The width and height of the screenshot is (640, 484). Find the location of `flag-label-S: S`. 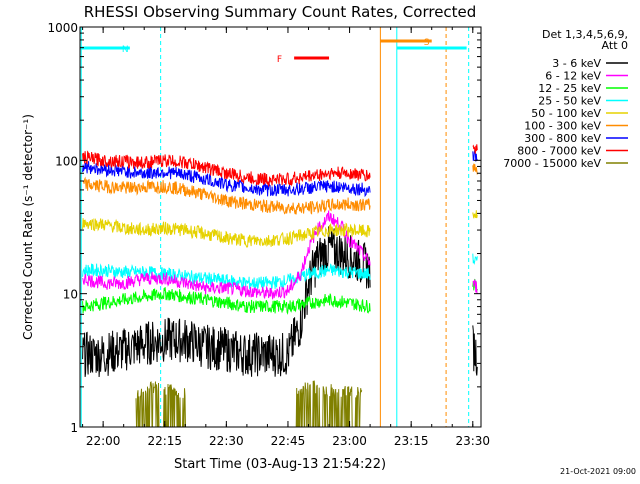

flag-label-S: S is located at coordinates (427, 43).